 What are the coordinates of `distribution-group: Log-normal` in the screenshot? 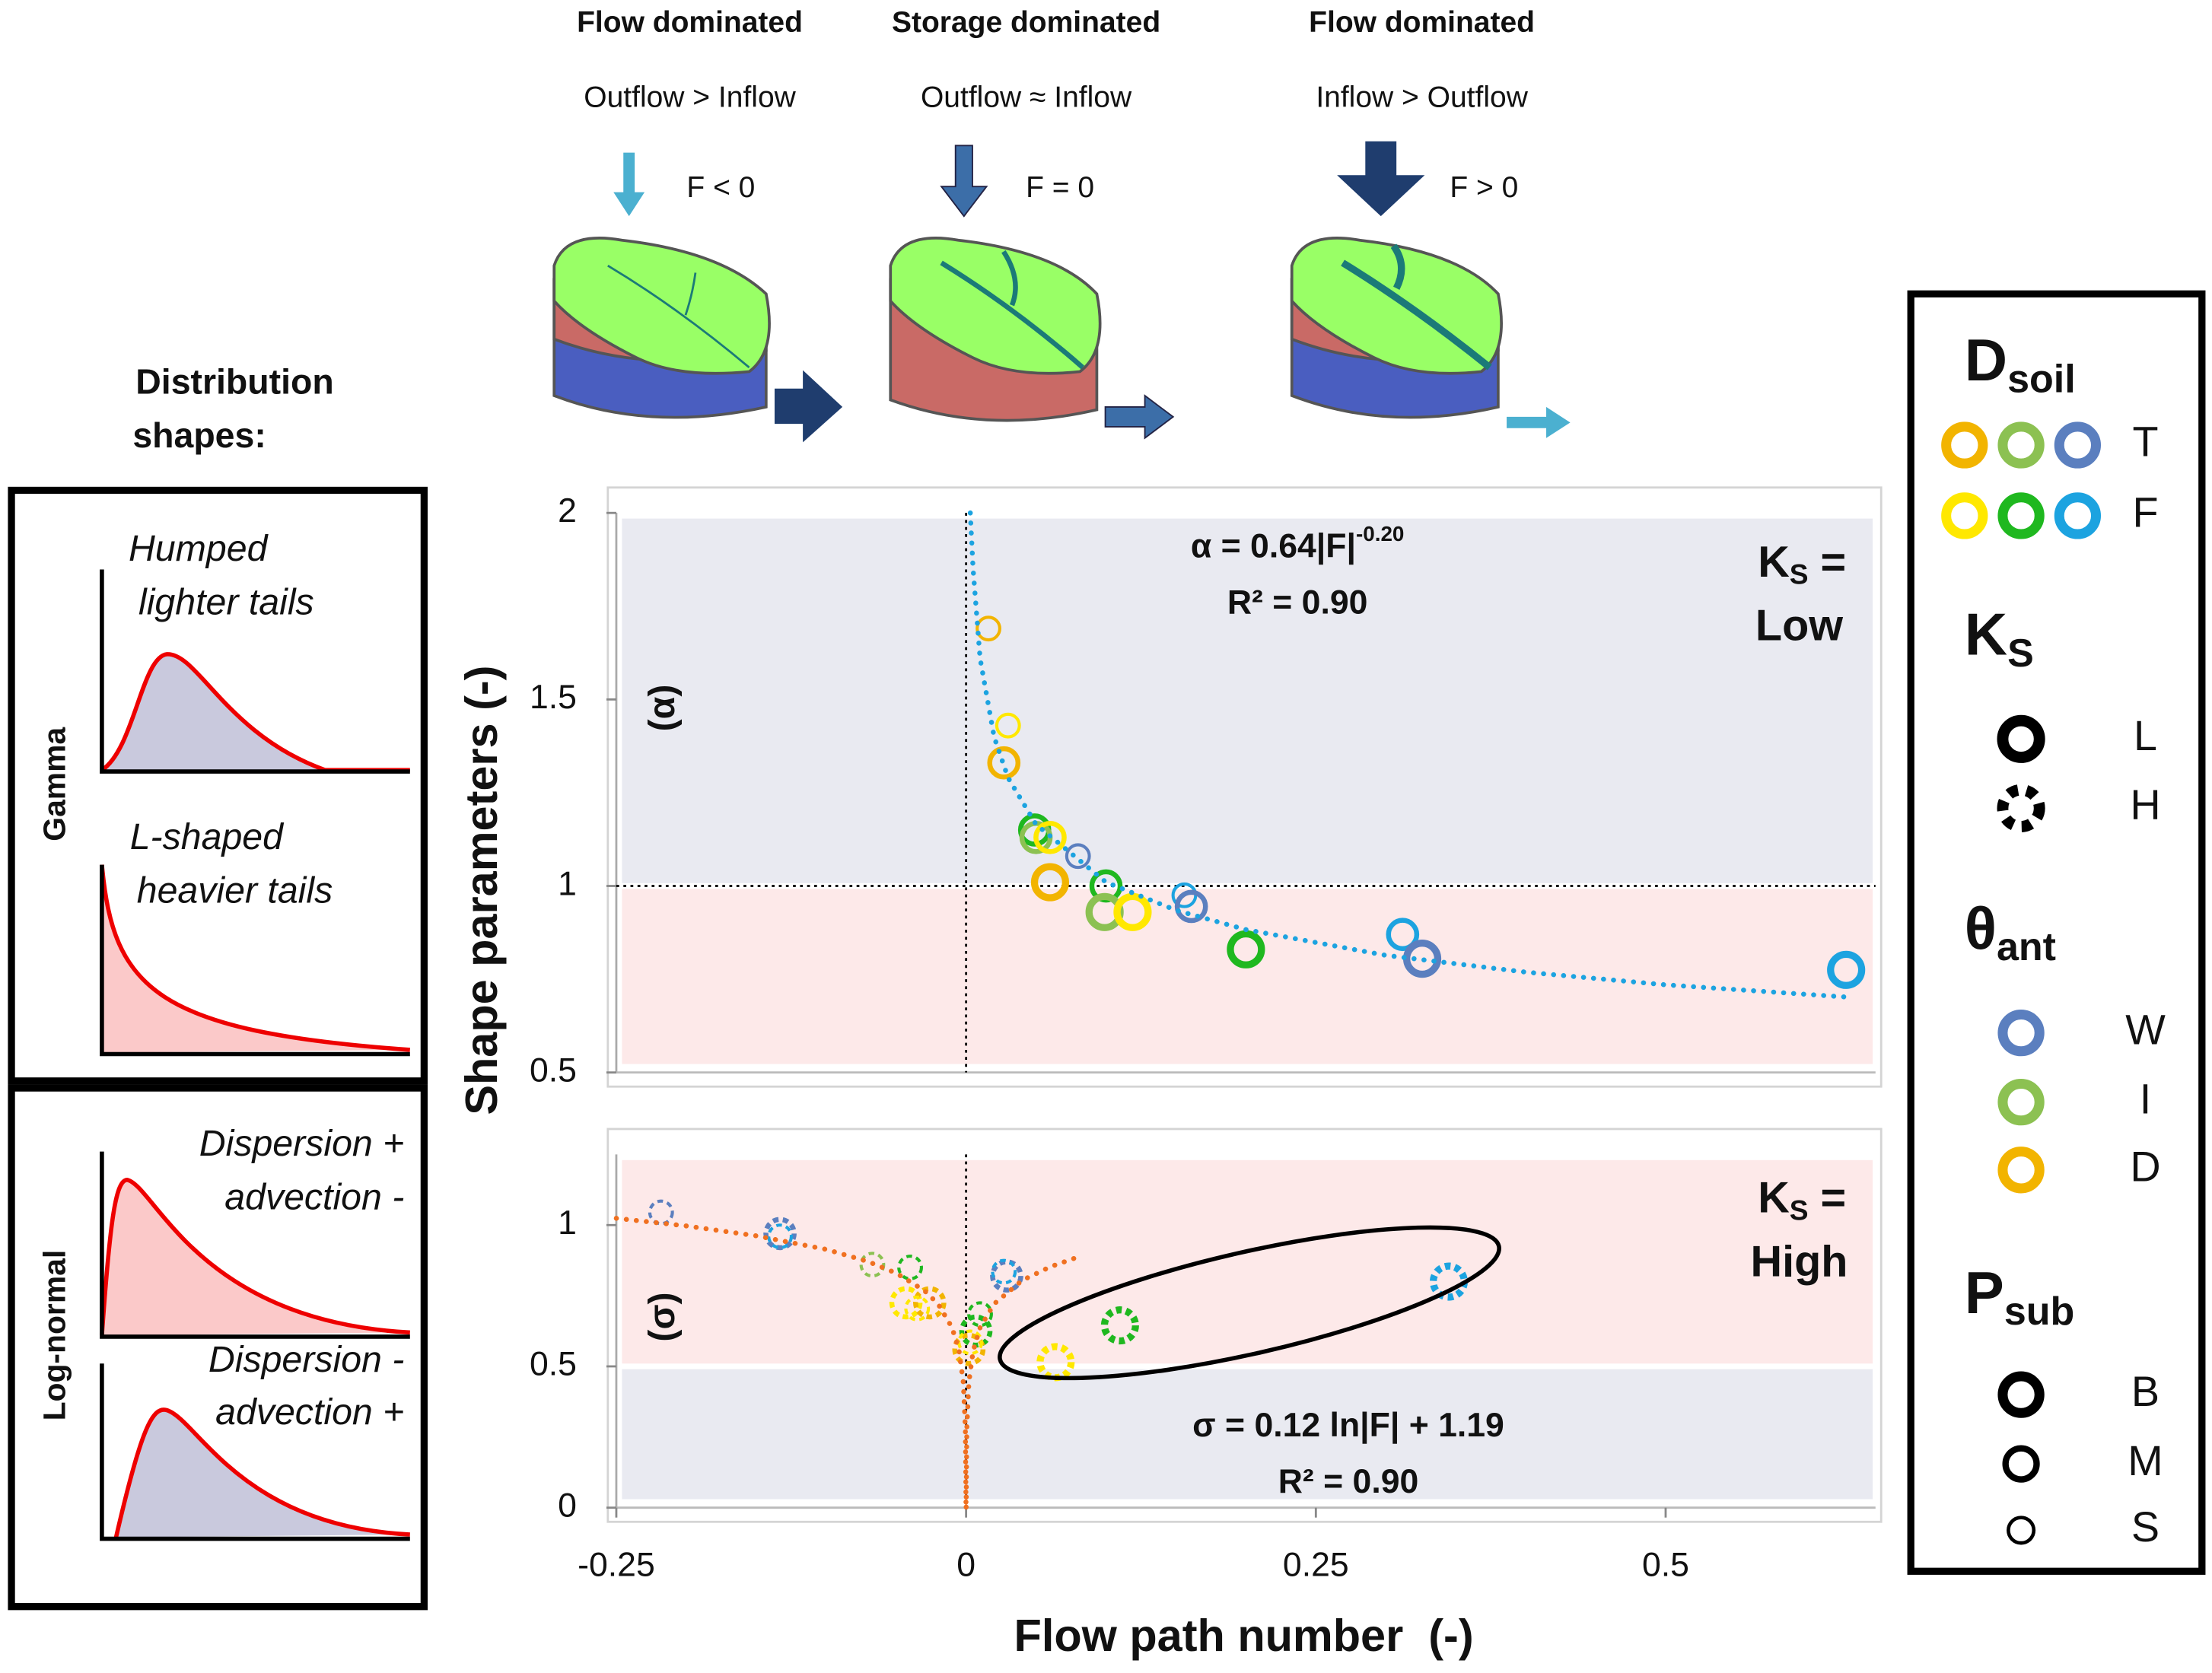 It's located at (54, 1336).